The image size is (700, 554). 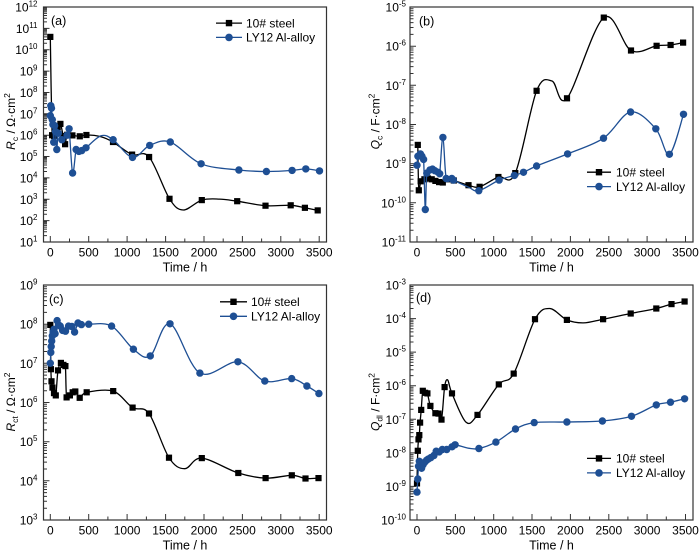 I want to click on svg-text: (a), so click(x=58, y=21).